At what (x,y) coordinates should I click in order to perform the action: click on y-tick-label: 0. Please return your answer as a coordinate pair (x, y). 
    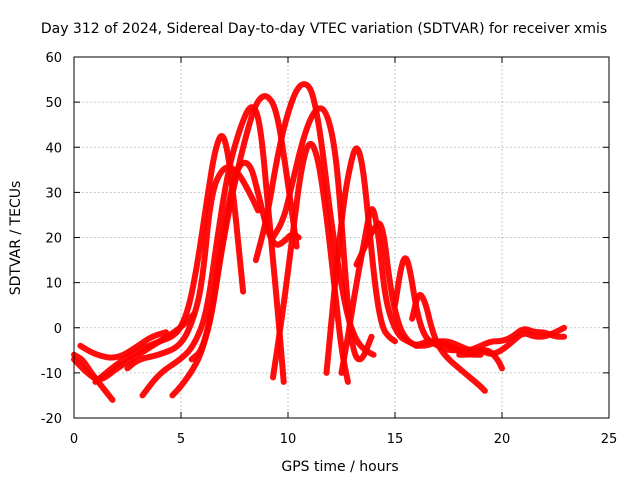
    Looking at the image, I should click on (58, 329).